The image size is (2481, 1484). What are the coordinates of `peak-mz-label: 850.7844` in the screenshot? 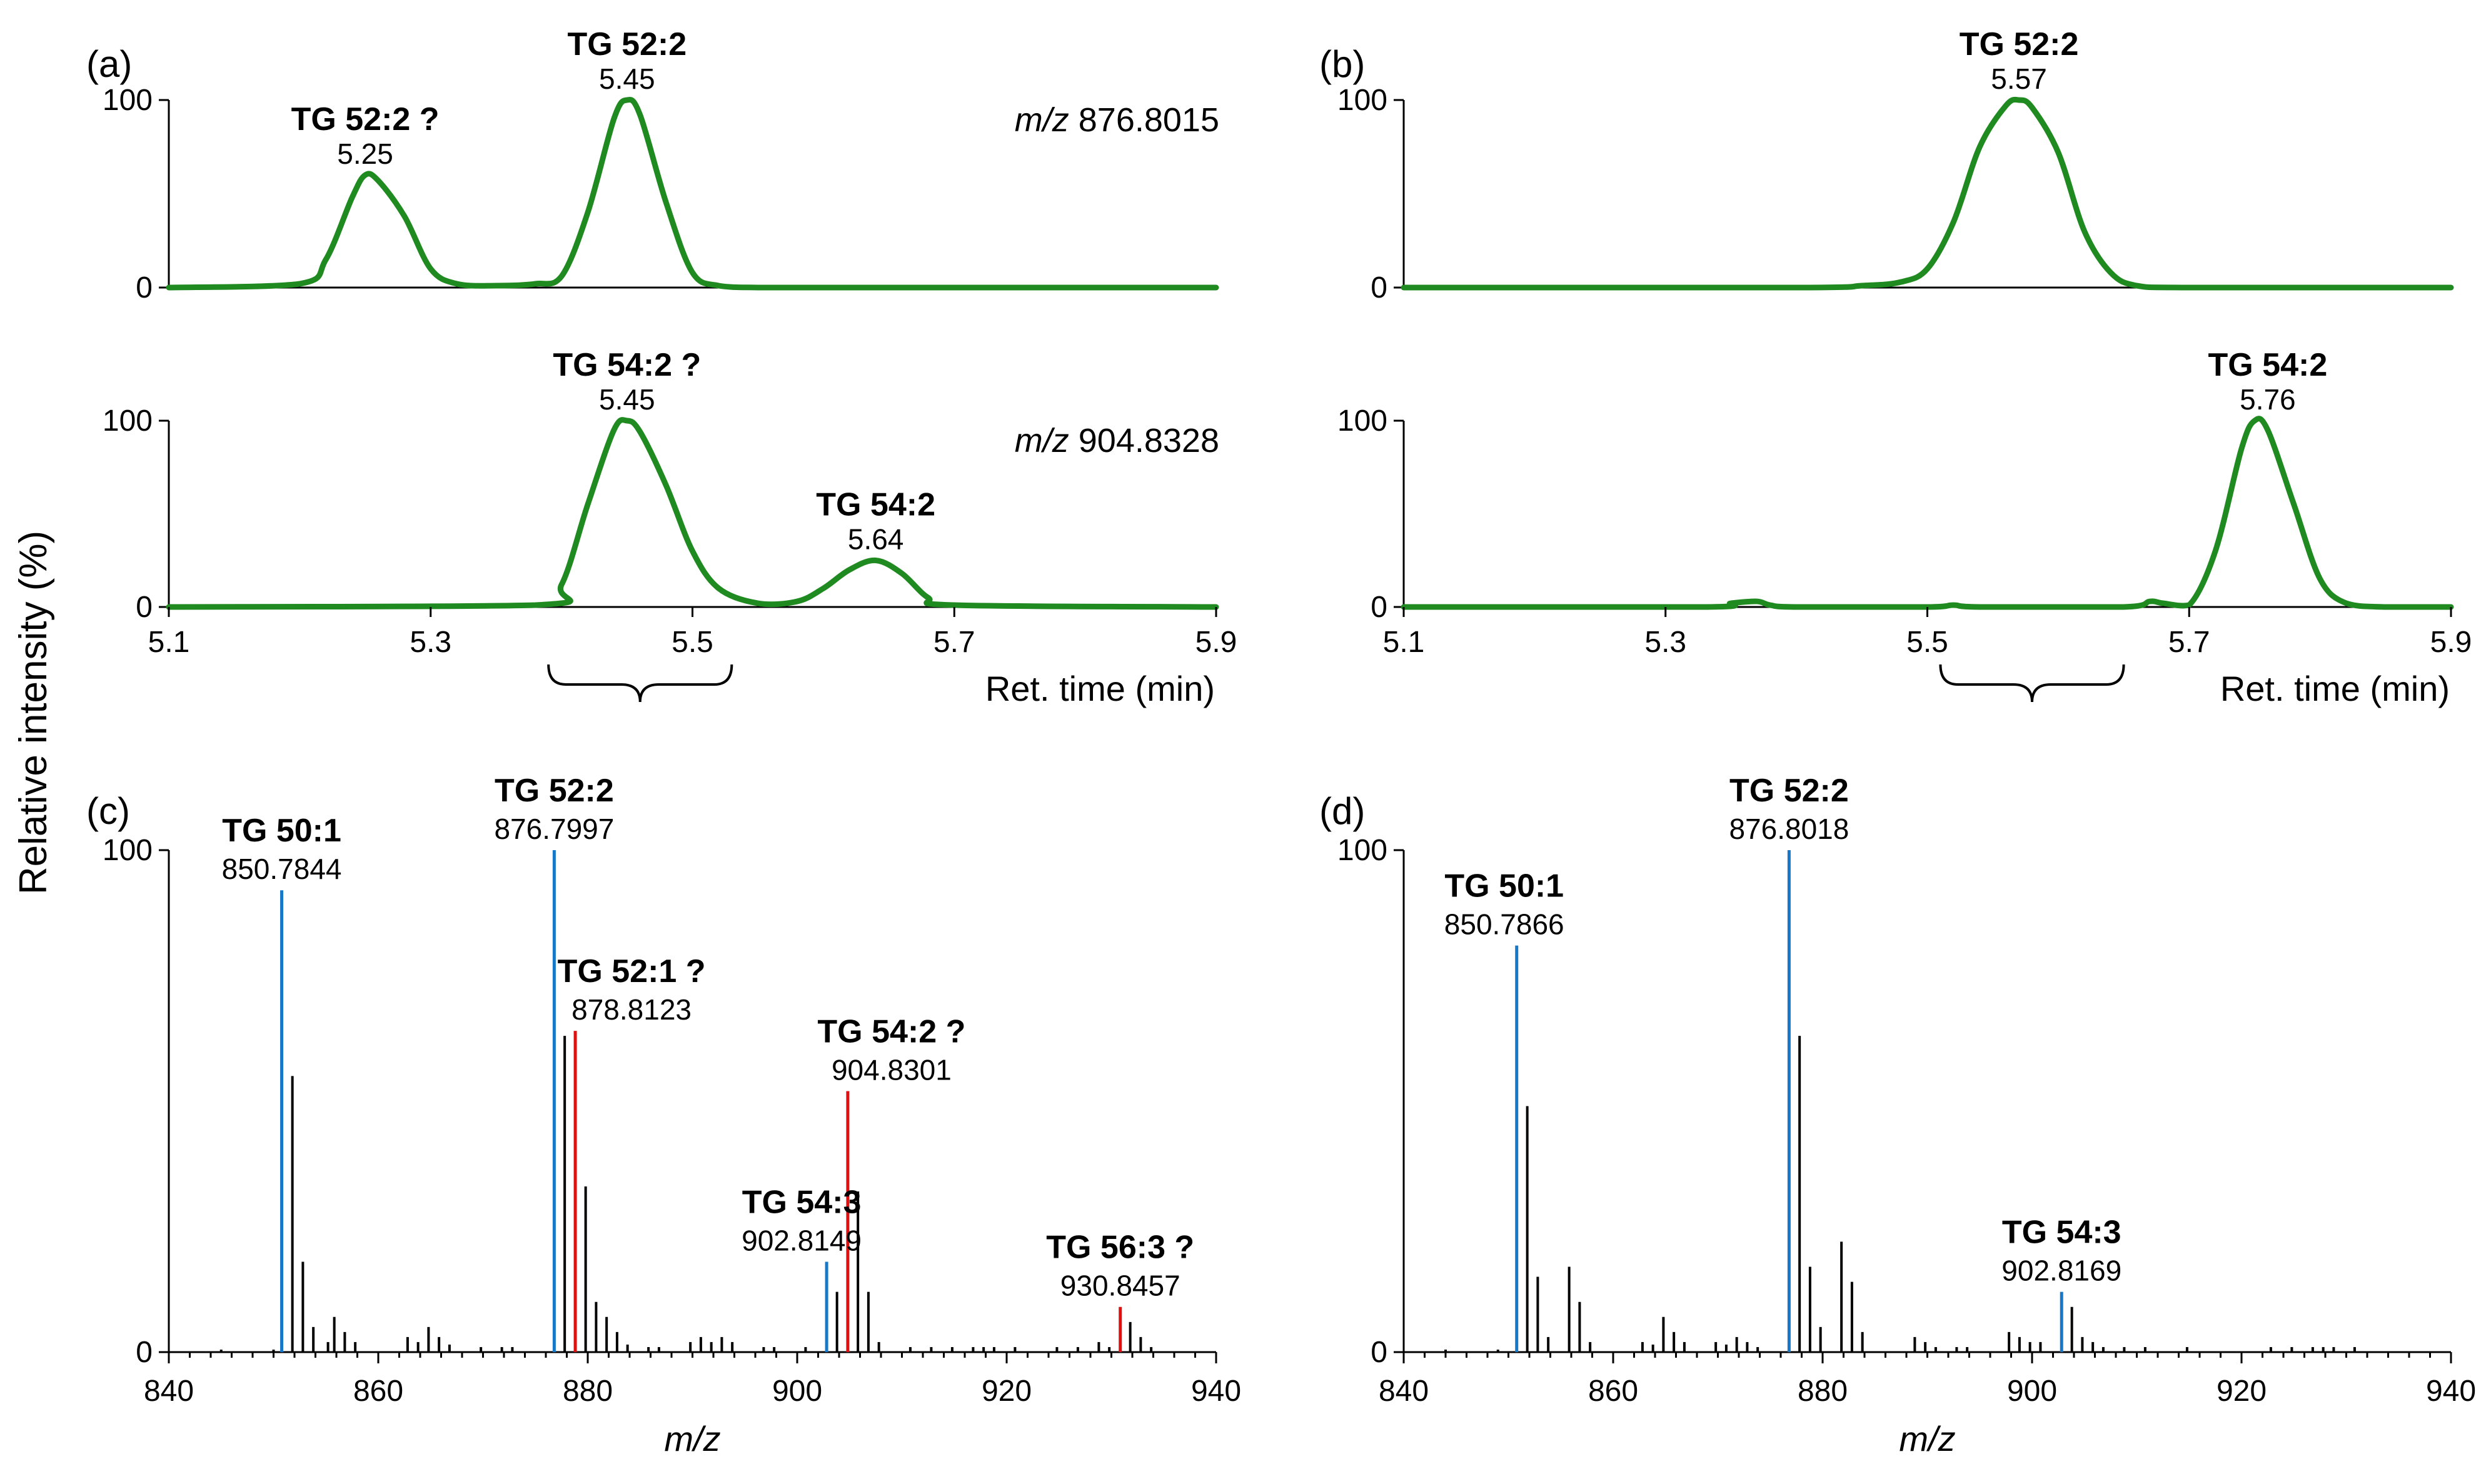 It's located at (282, 869).